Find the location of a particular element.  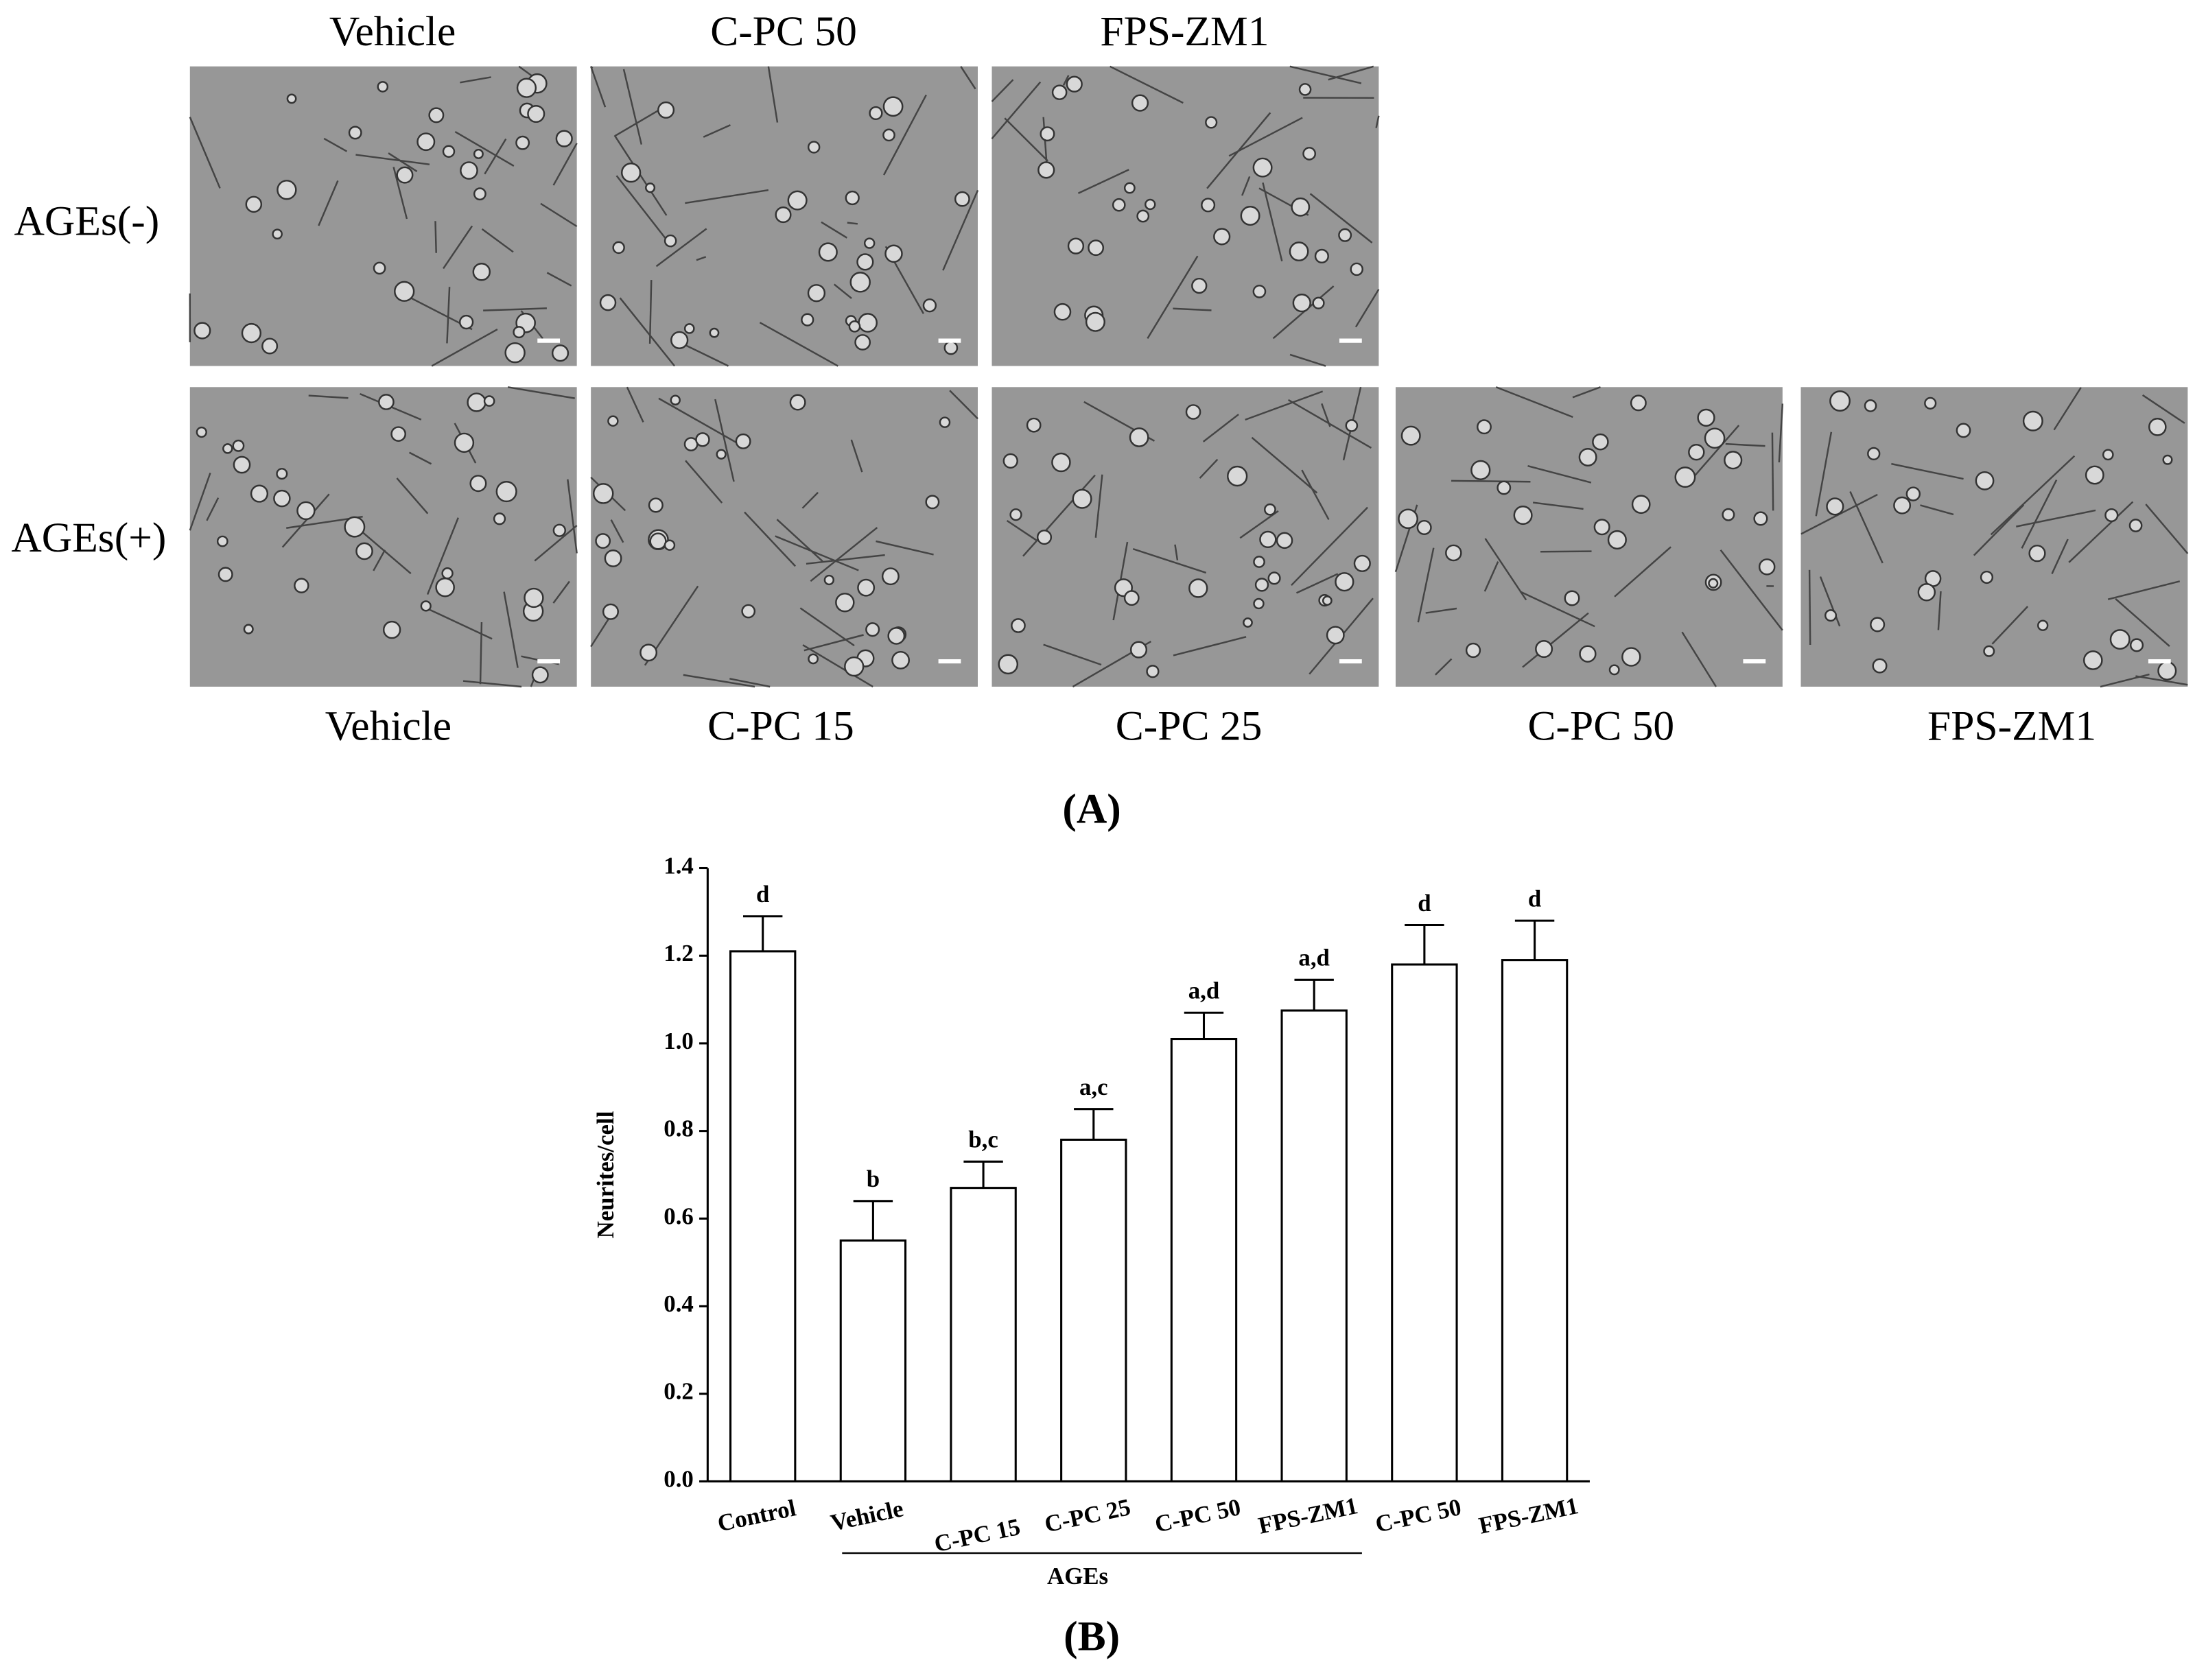

x-tick-label: C-PC 15 is located at coordinates (977, 1535).